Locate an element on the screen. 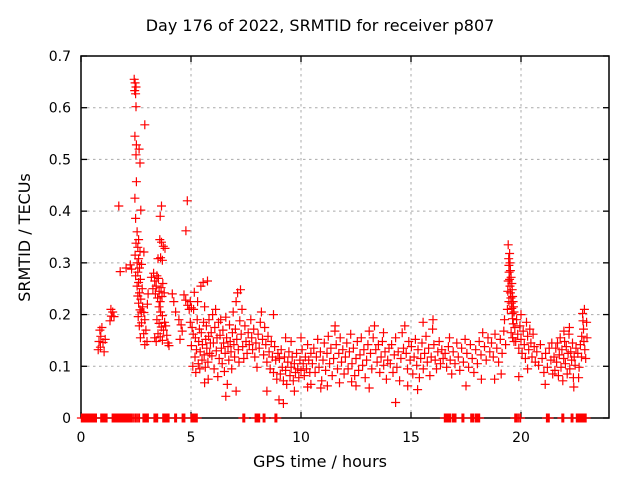 The width and height of the screenshot is (640, 480). y-tick-label: 0.5 is located at coordinates (60, 160).